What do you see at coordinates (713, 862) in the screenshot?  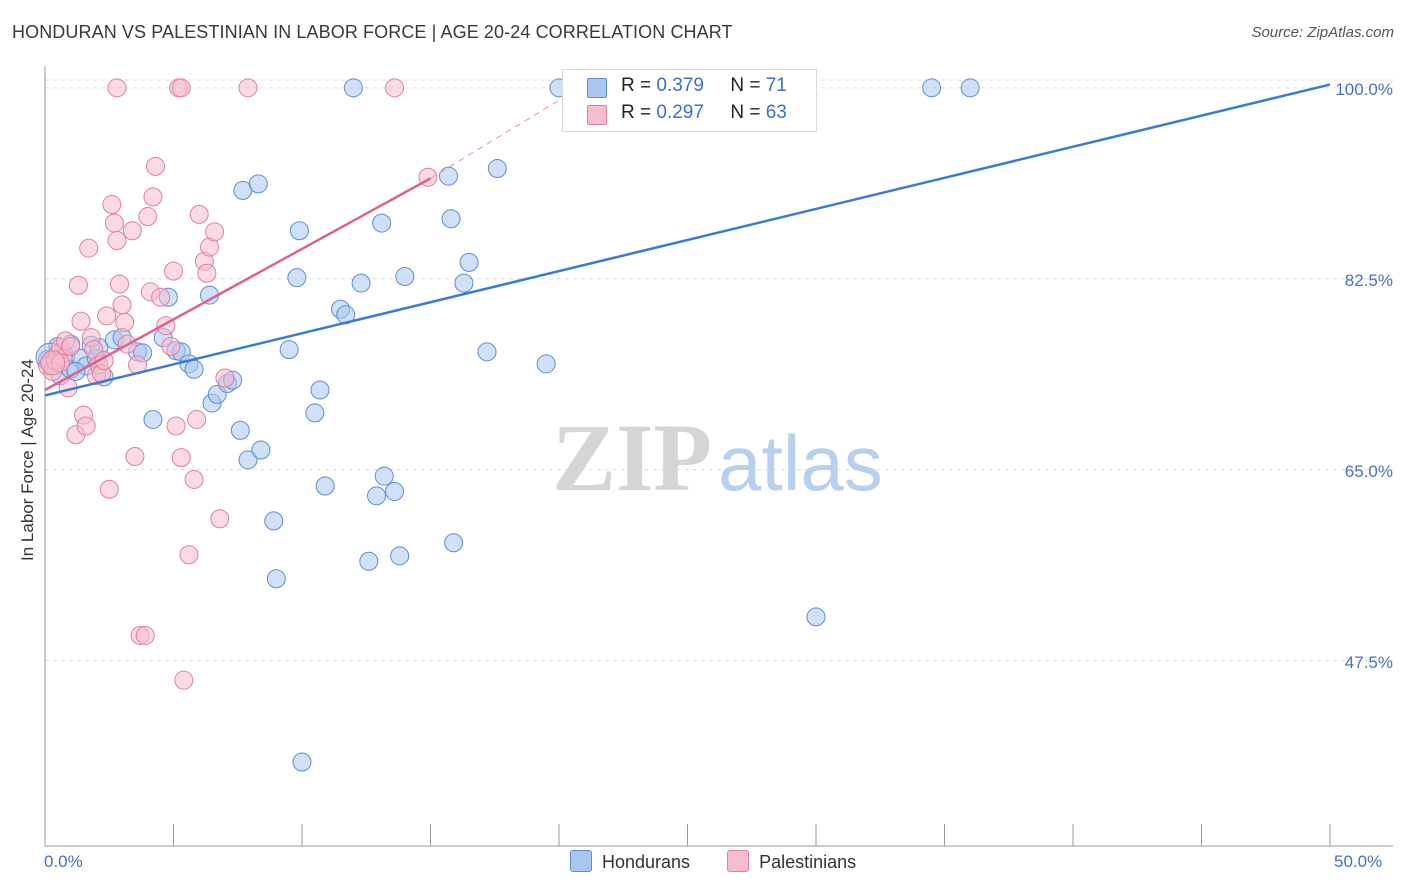 I see `series-legend: Hondurans Palestinians` at bounding box center [713, 862].